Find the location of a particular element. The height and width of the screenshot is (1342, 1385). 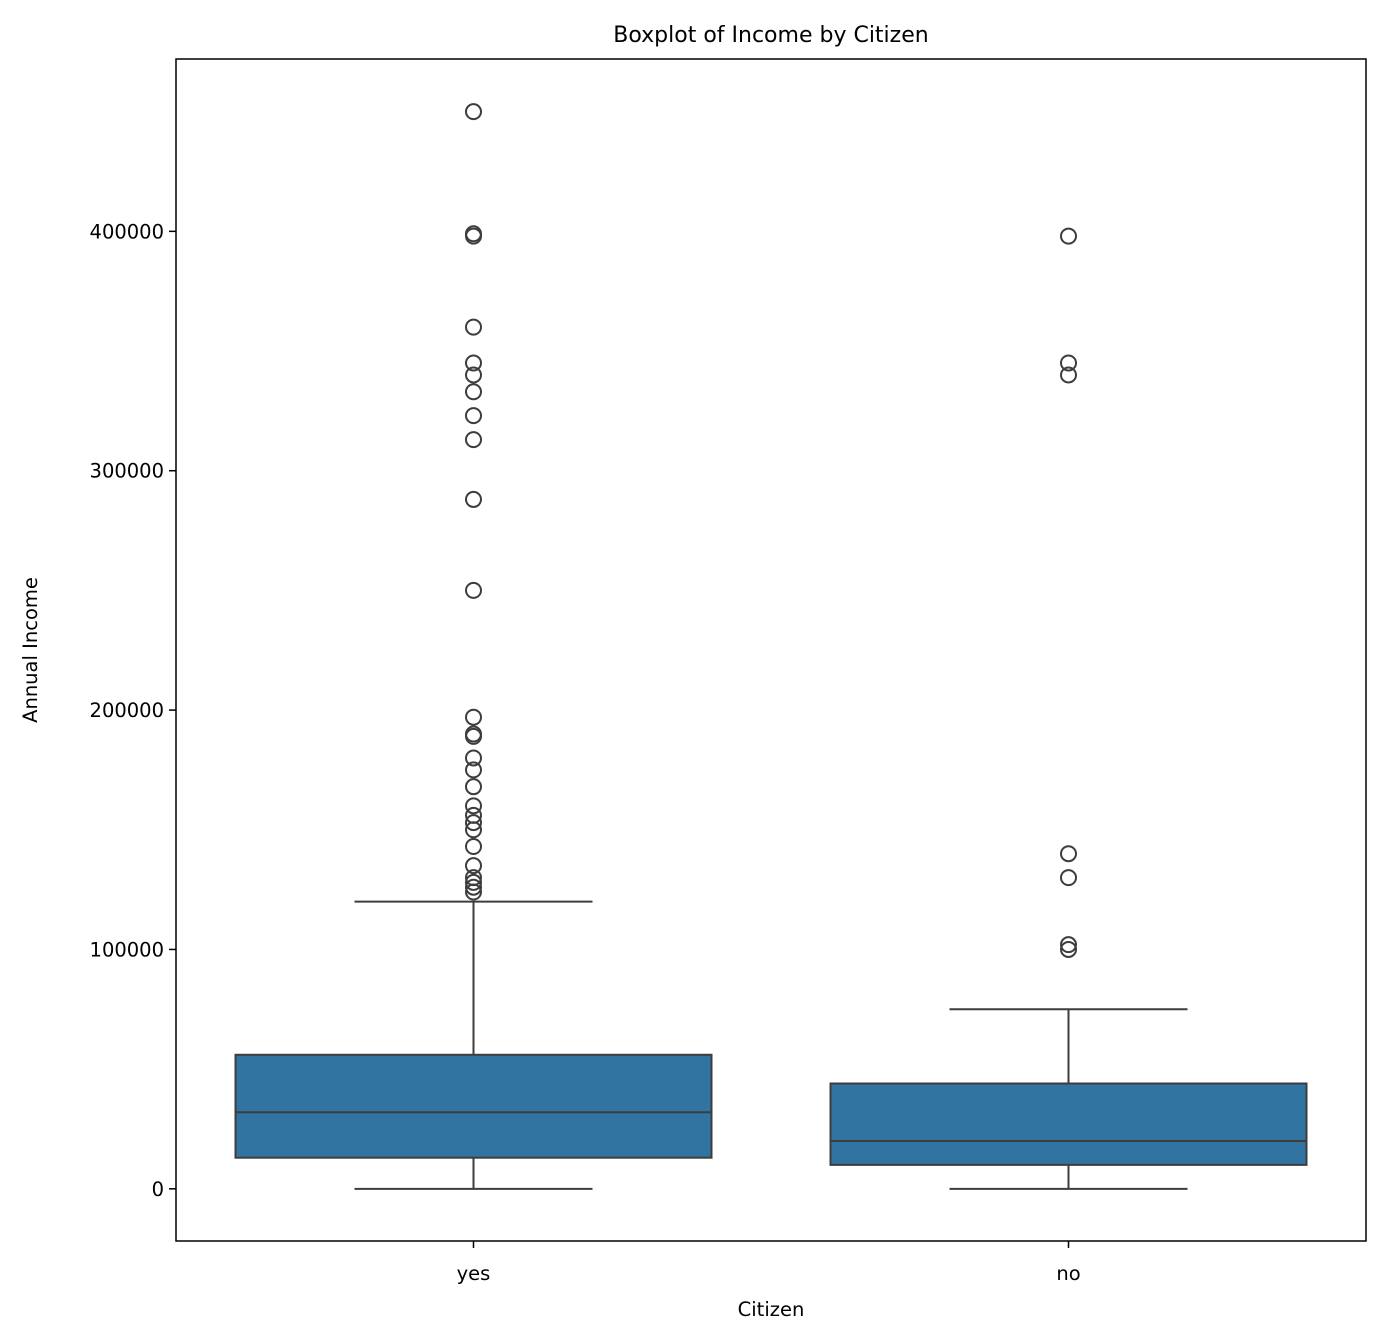

y-tick-label: 0 is located at coordinates (158, 1189).